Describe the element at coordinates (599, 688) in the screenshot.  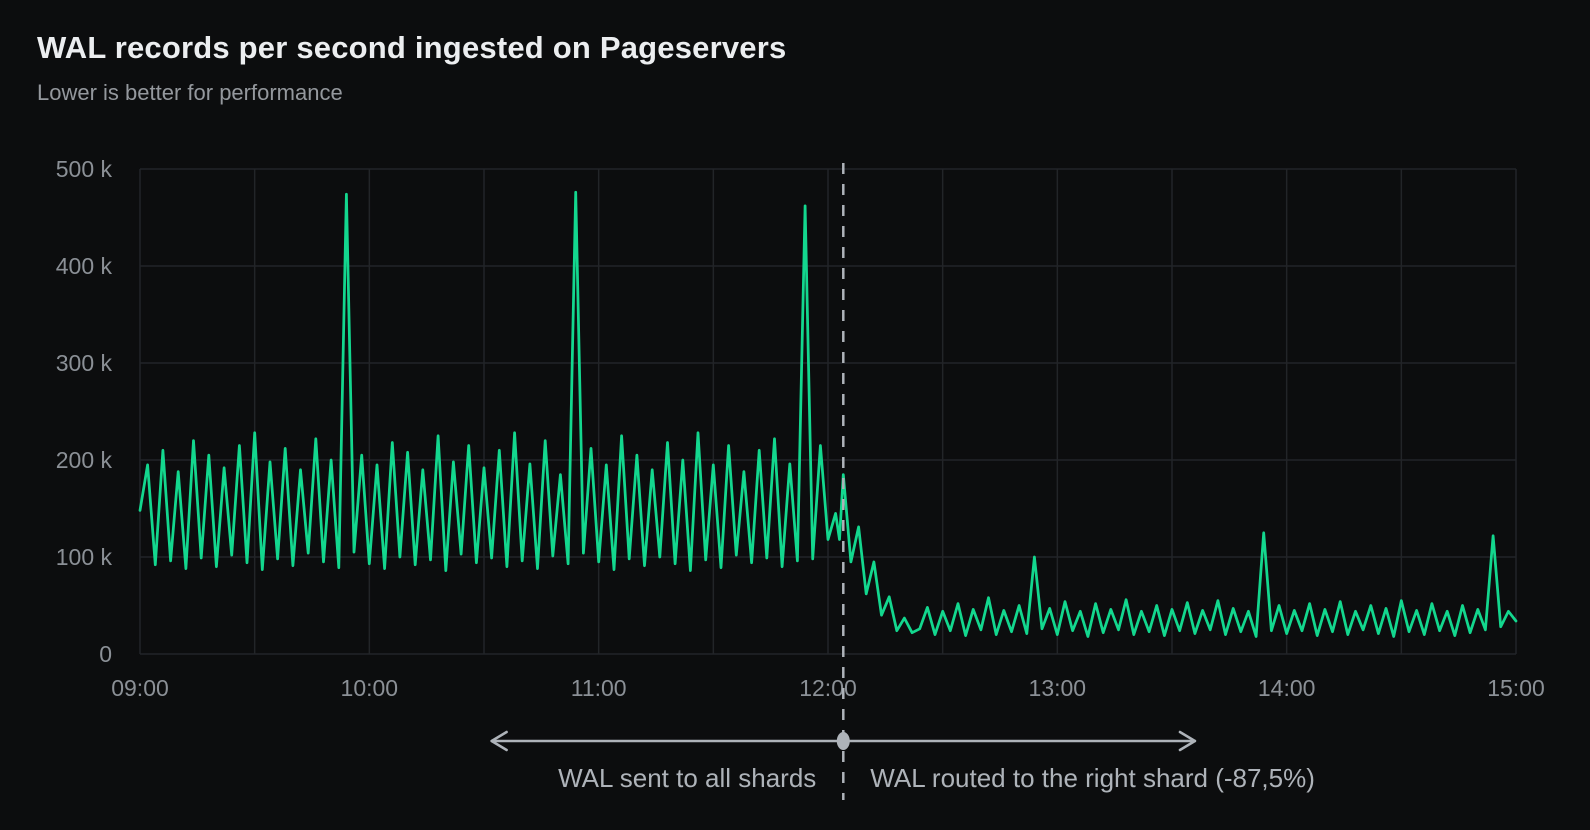
I see `x-tick-label: 11:00` at that location.